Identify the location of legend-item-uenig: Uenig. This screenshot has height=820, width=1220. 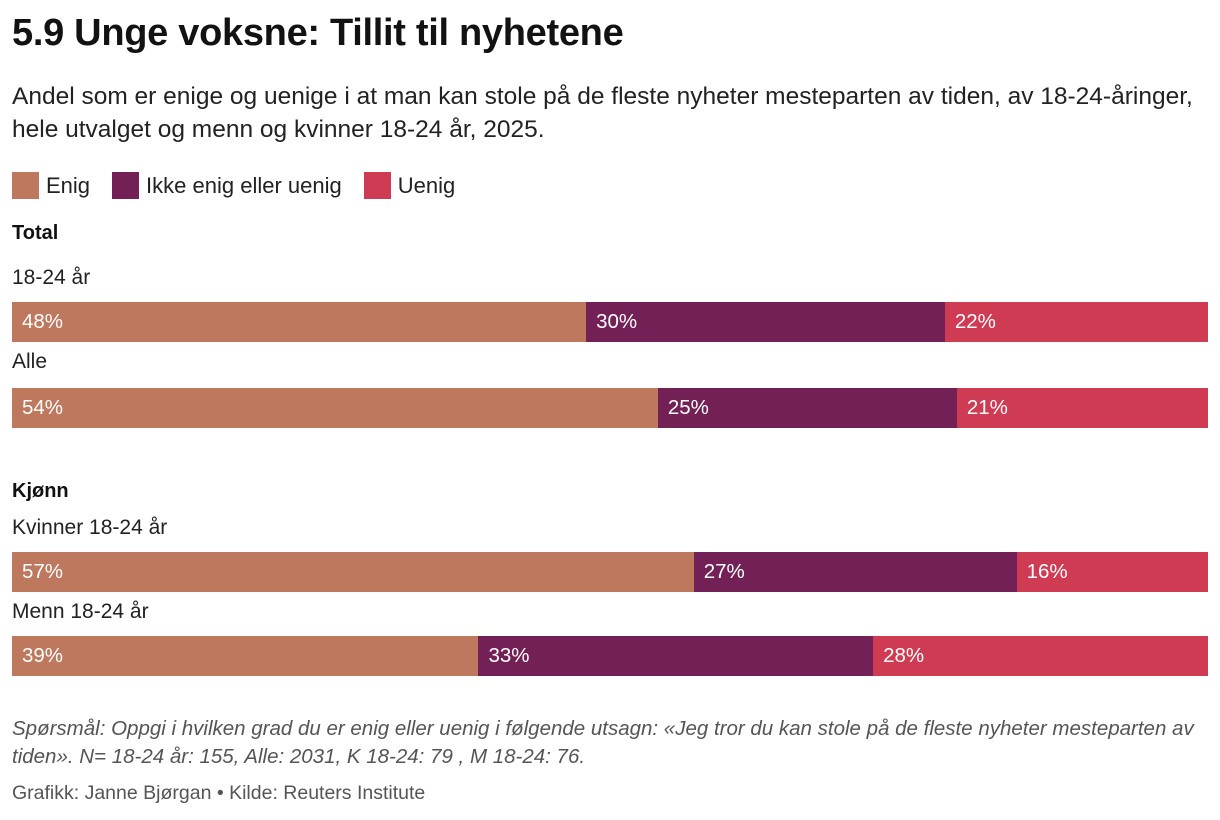
(409, 185).